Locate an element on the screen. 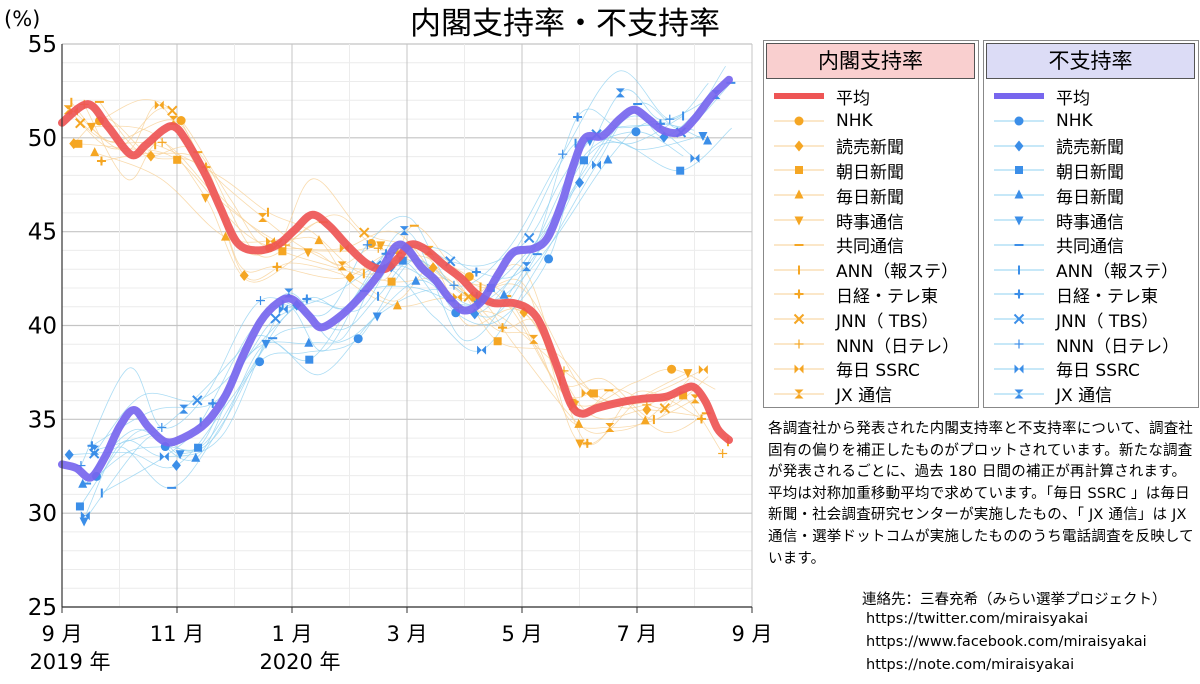  x-tick-year-label: 2019 年 is located at coordinates (69, 662).